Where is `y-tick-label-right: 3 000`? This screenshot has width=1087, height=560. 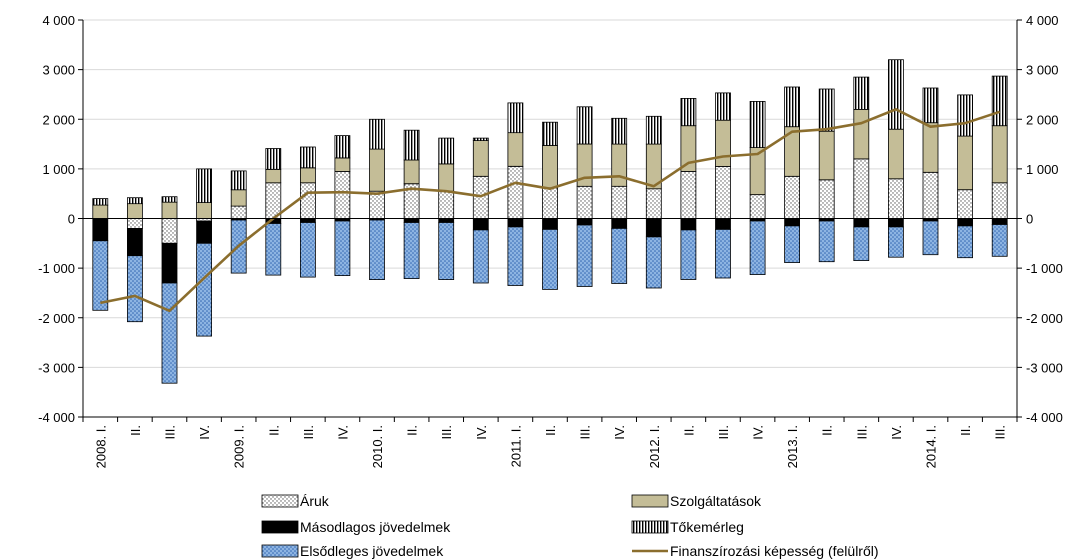 y-tick-label-right: 3 000 is located at coordinates (1042, 70).